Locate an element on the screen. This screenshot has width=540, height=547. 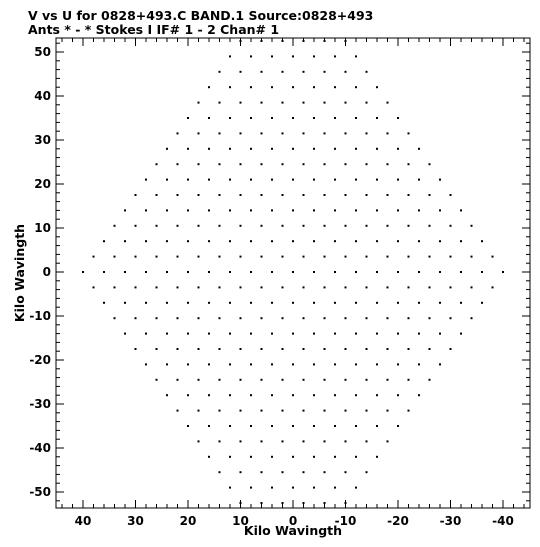
y-tick-label: -50 is located at coordinates (40, 492).